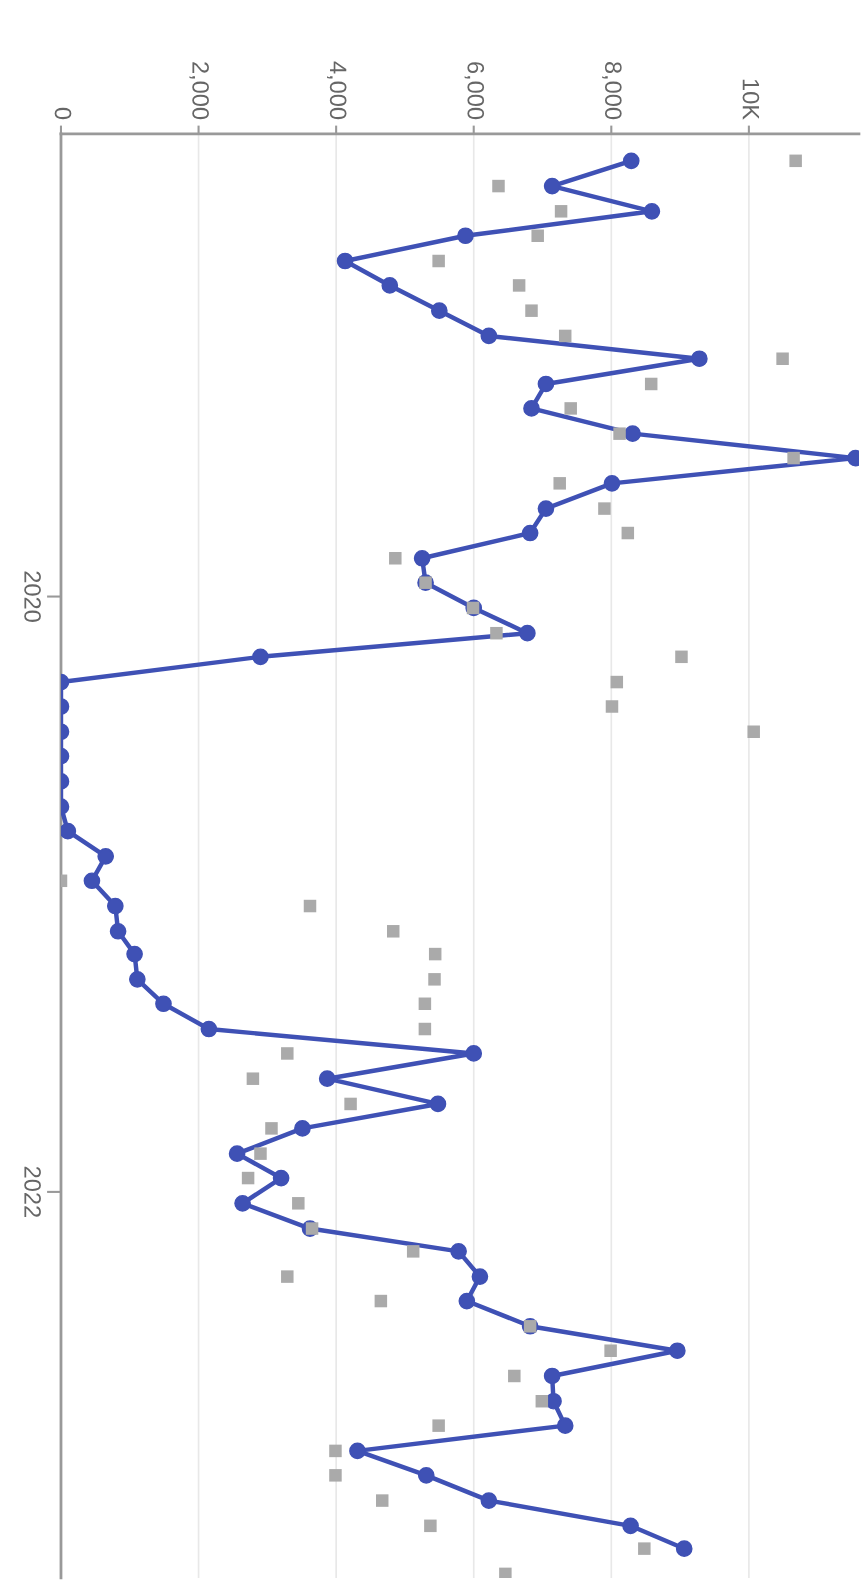  Describe the element at coordinates (474, 91) in the screenshot. I see `x-tick-label: 6,000` at that location.